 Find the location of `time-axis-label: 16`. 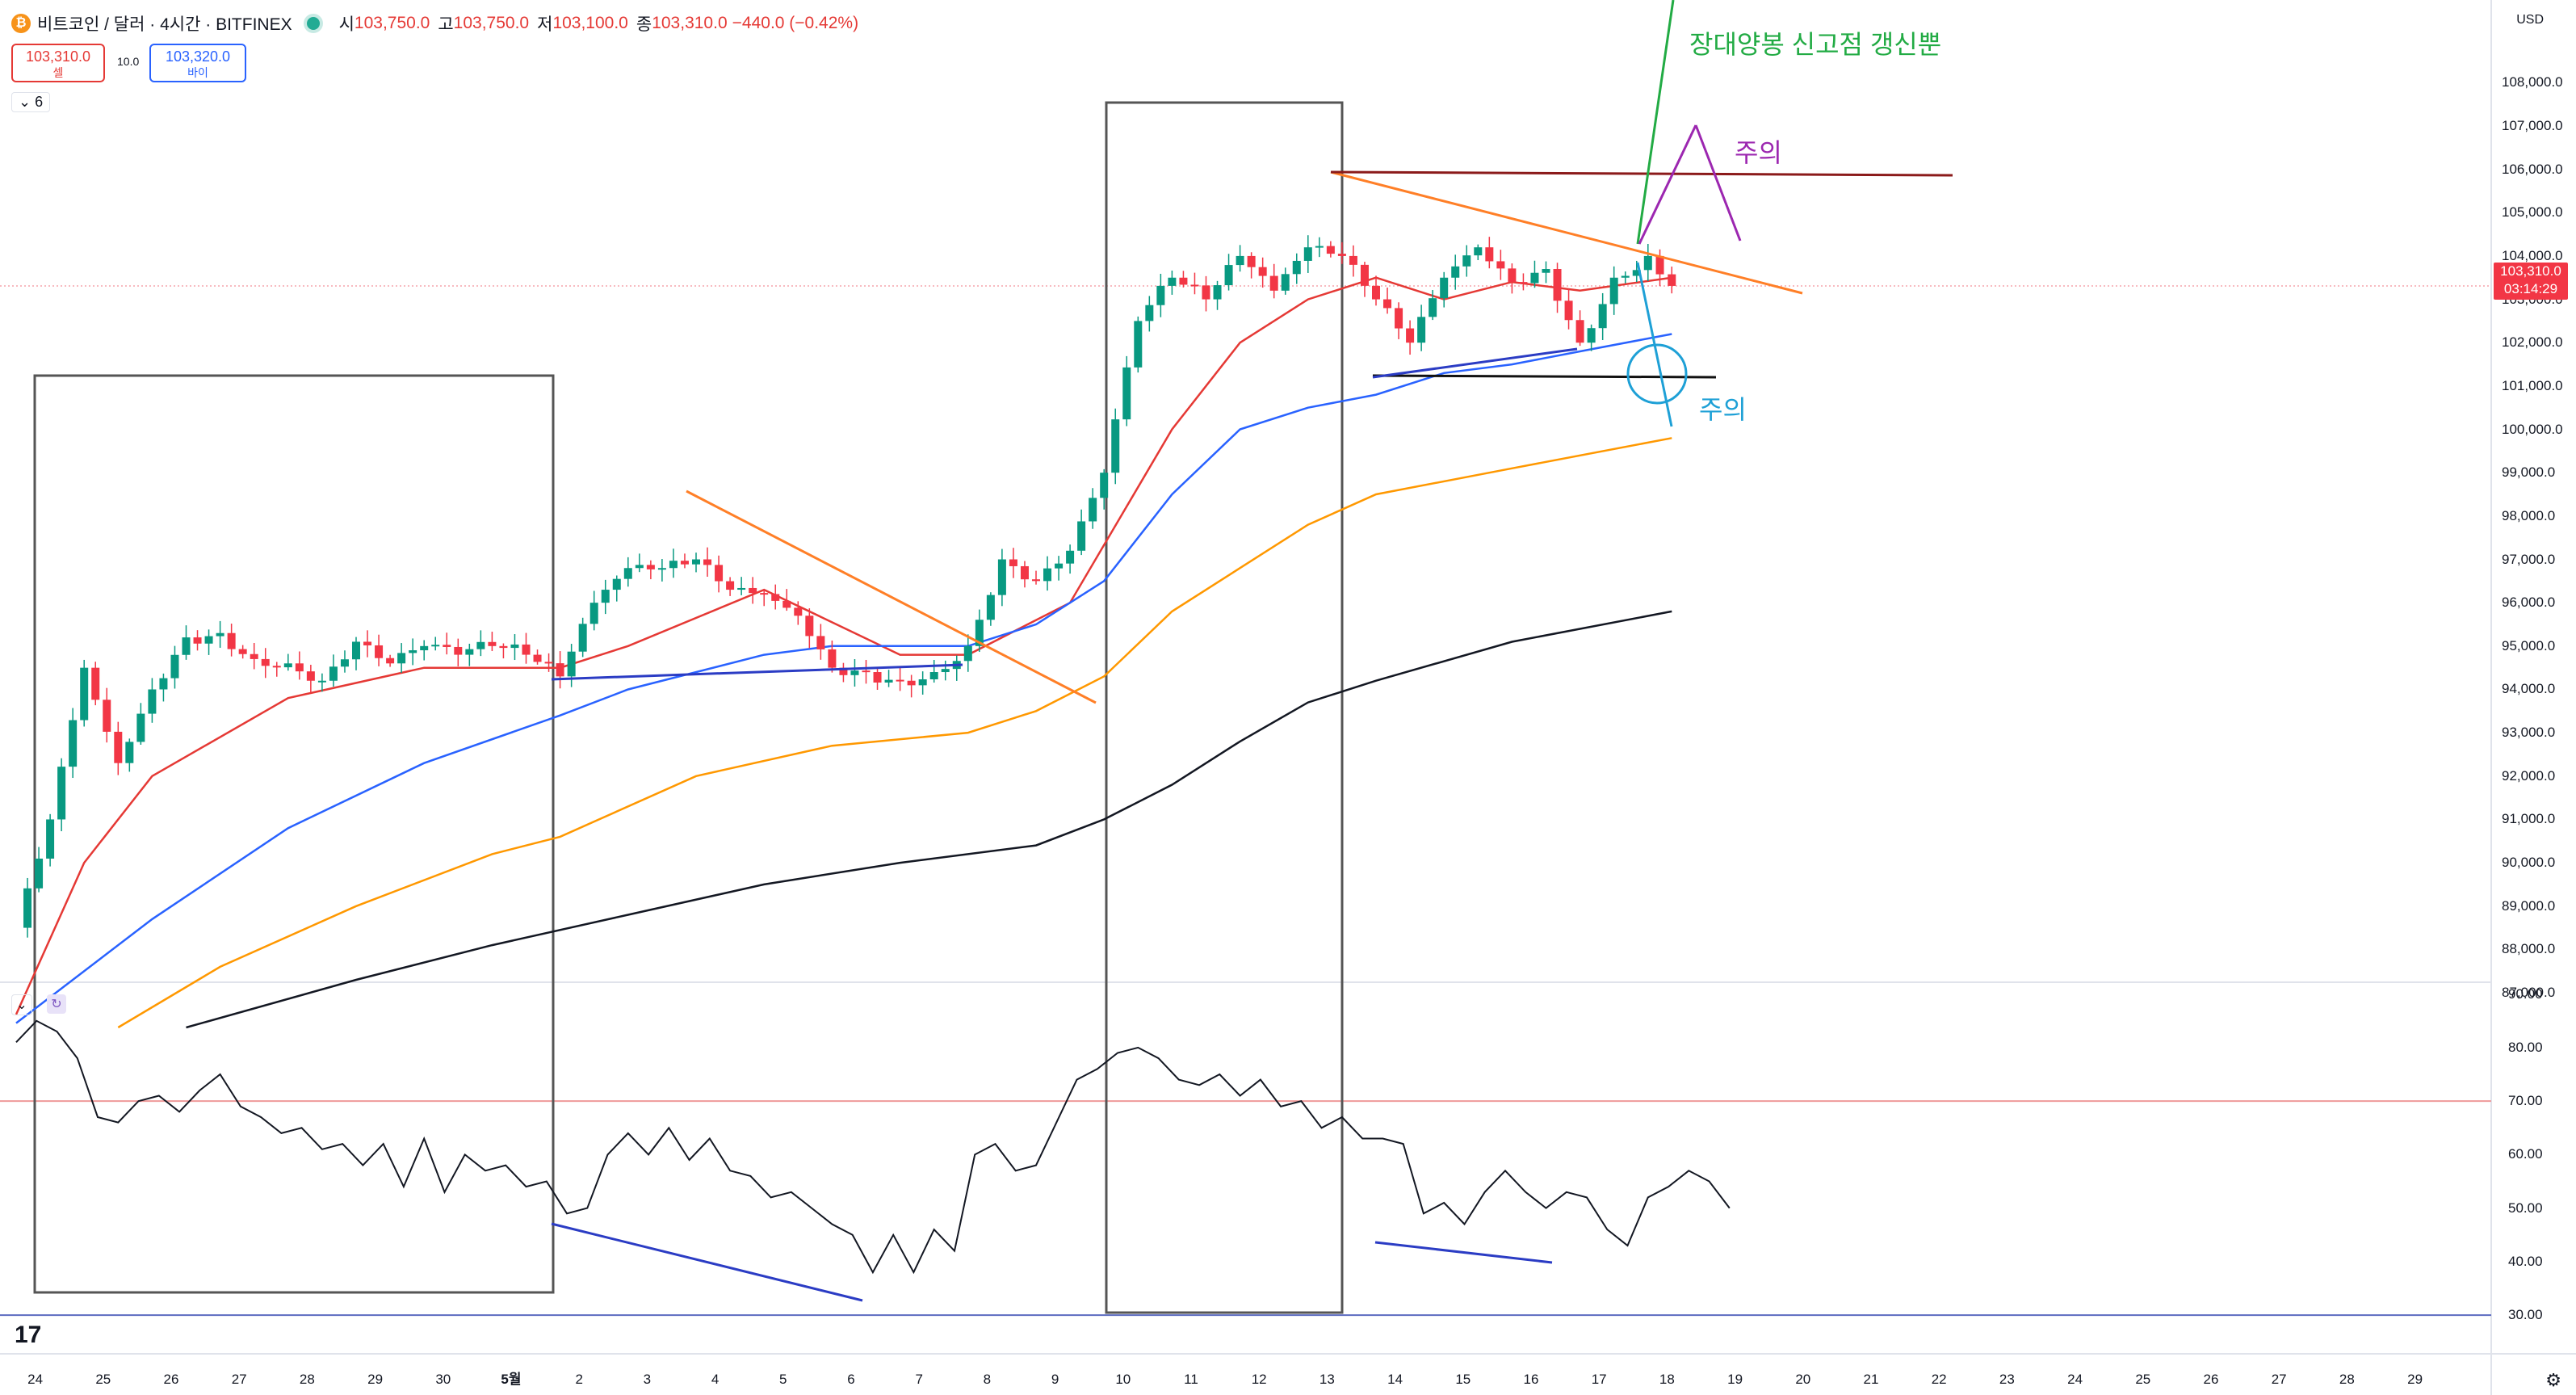

time-axis-label: 16 is located at coordinates (1531, 1379).